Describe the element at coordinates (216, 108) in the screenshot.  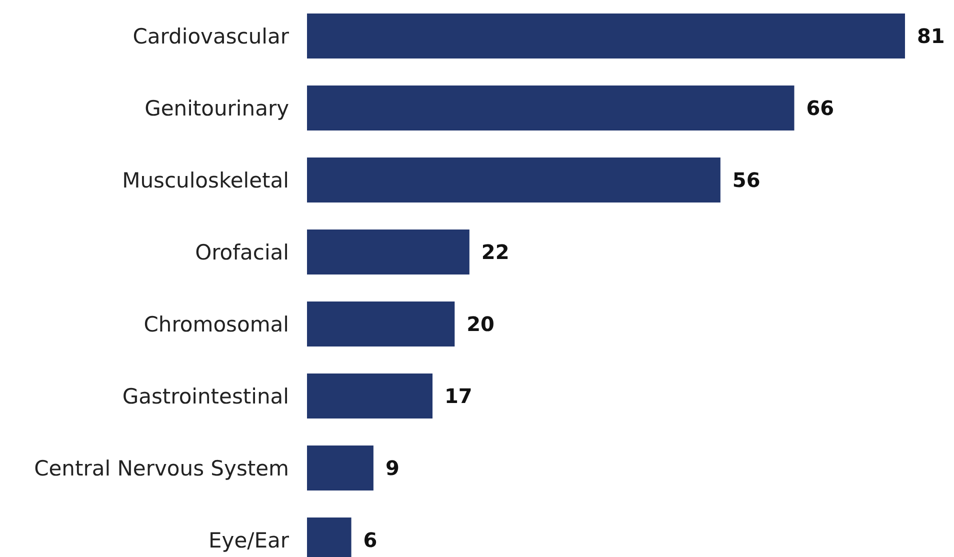
I see `y-tick-label: Genitourinary` at that location.